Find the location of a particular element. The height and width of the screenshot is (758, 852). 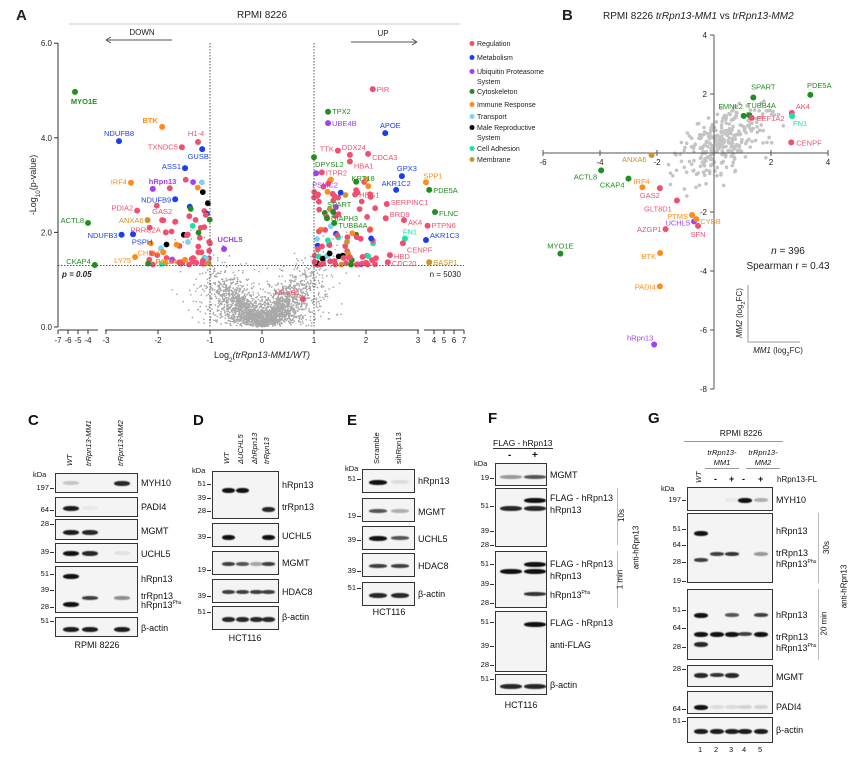

gene-point-cdca3: CDCA3 is located at coordinates (381, 156).